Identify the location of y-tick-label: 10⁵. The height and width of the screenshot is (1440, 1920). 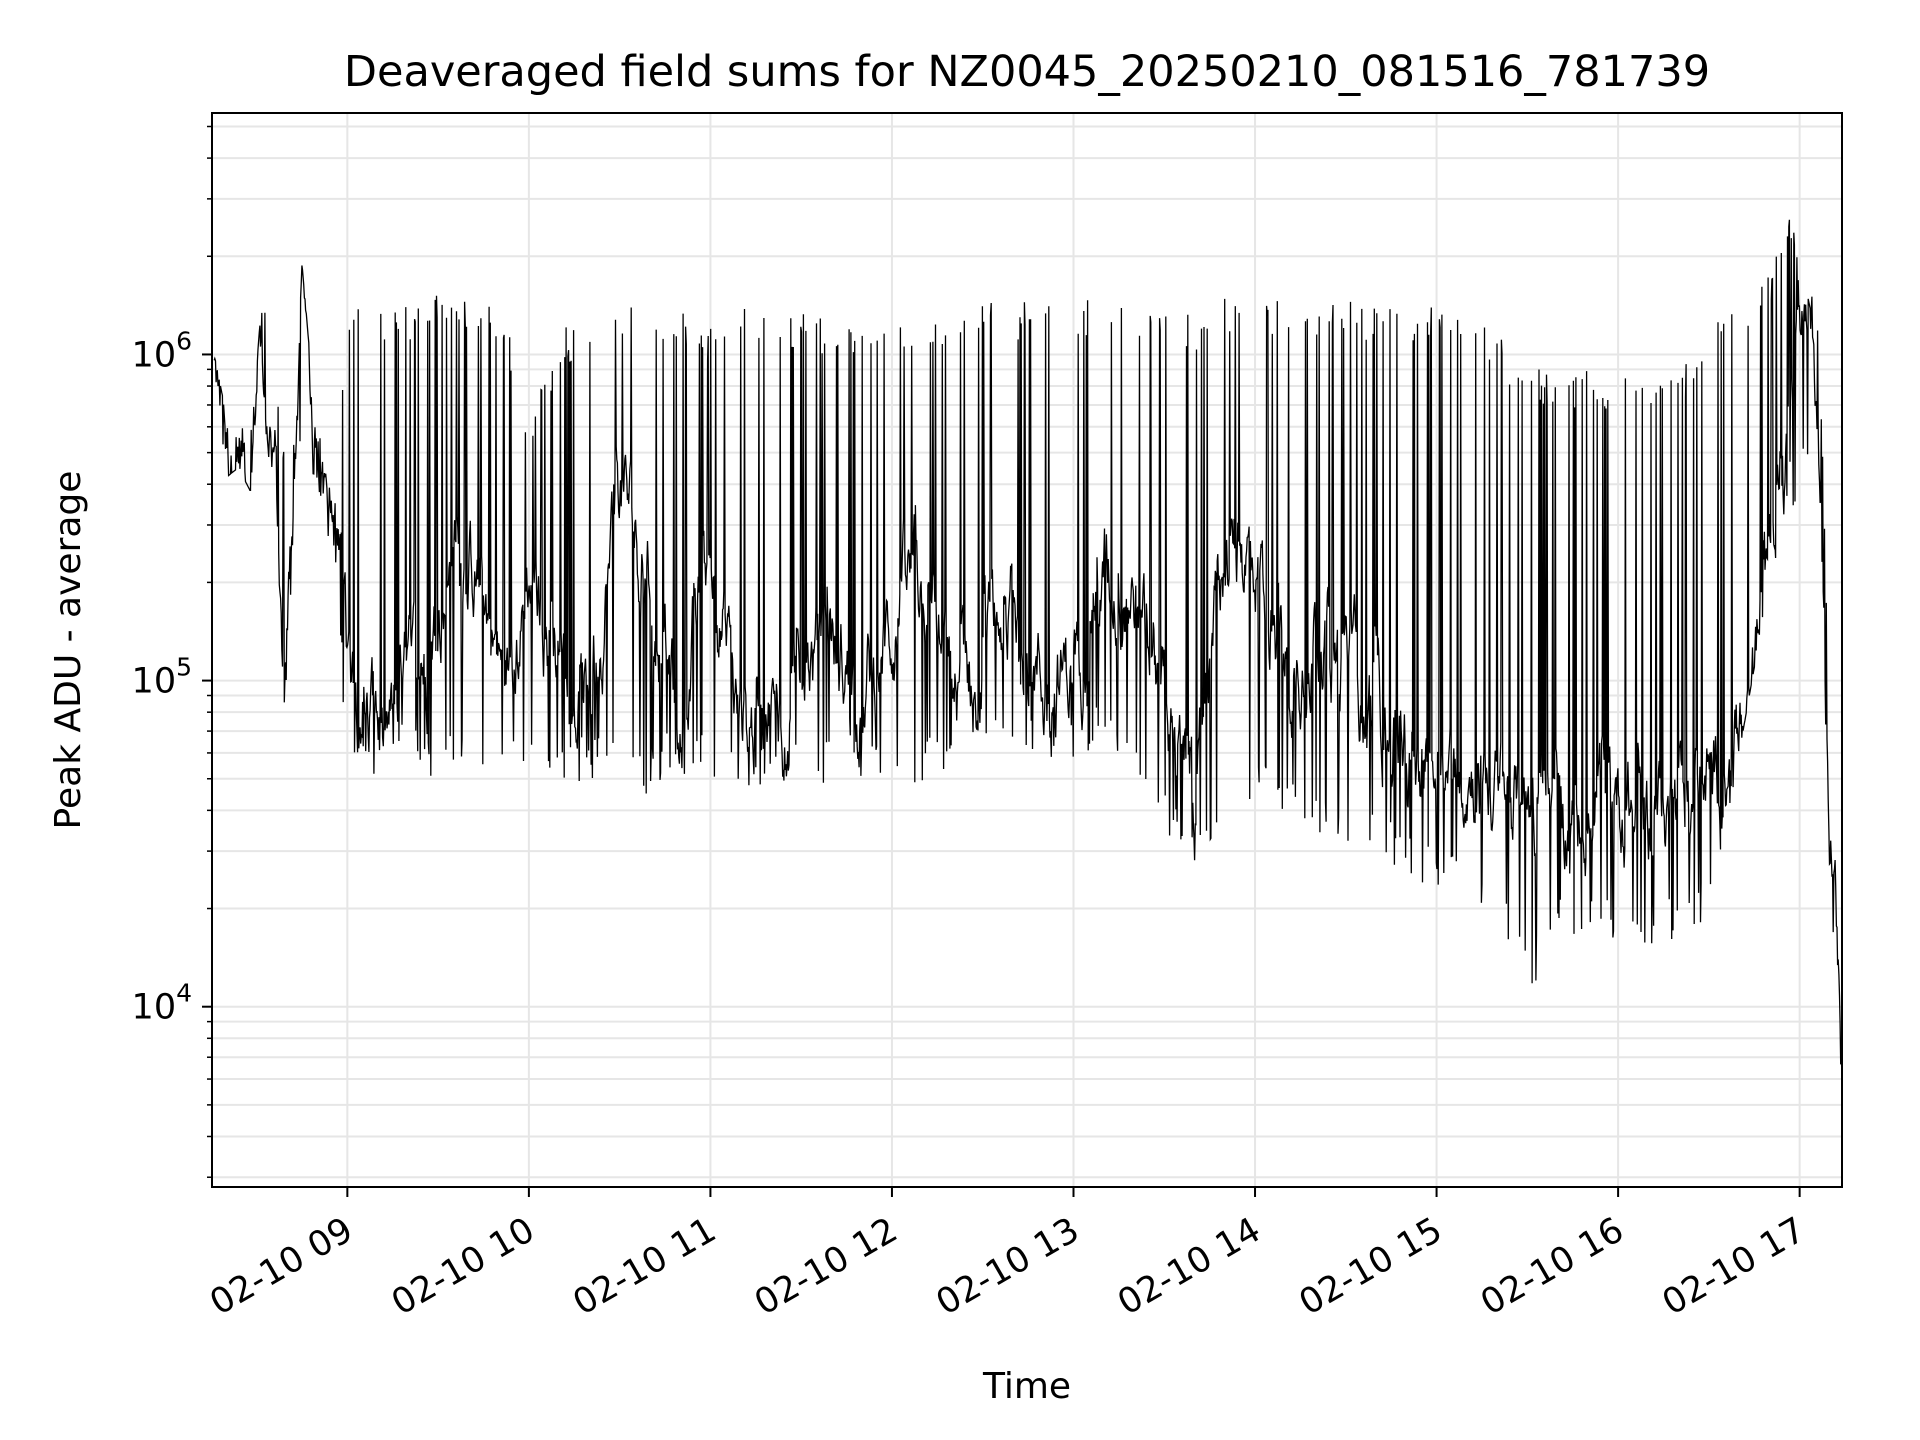
(162, 677).